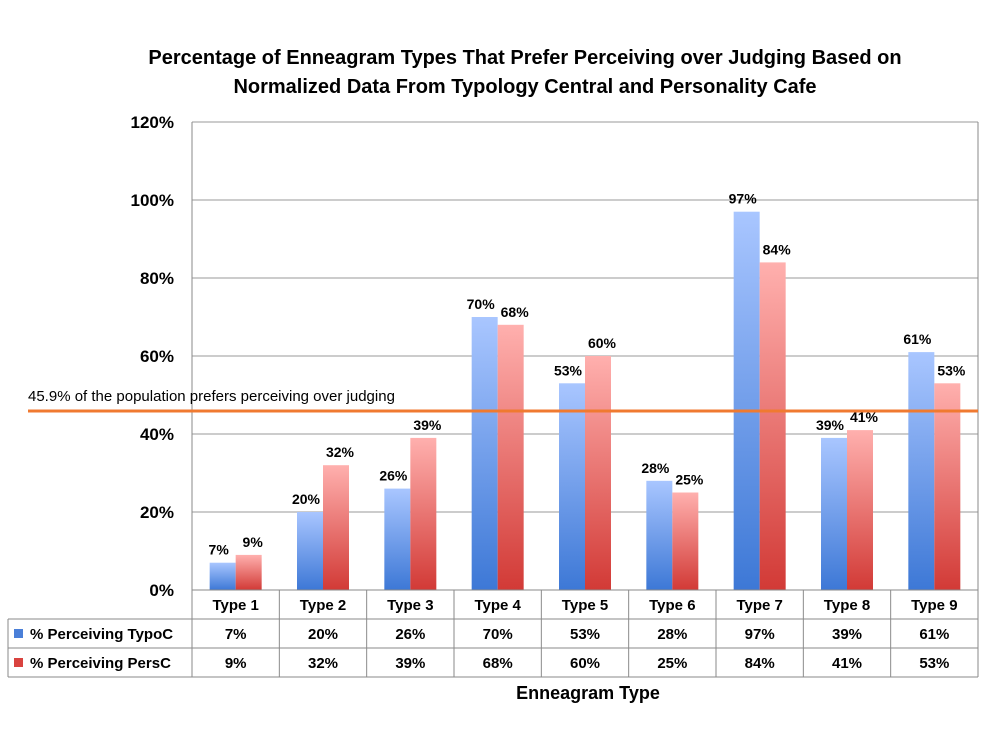 This screenshot has height=750, width=1000. Describe the element at coordinates (759, 605) in the screenshot. I see `category-label: Type 7` at that location.